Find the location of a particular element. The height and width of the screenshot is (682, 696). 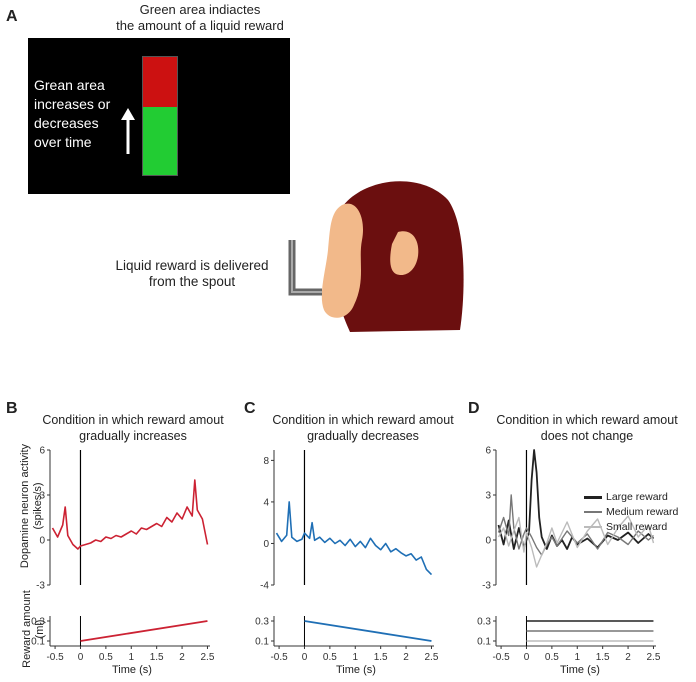

panel-d-title-line2: does not change is located at coordinates (587, 436).